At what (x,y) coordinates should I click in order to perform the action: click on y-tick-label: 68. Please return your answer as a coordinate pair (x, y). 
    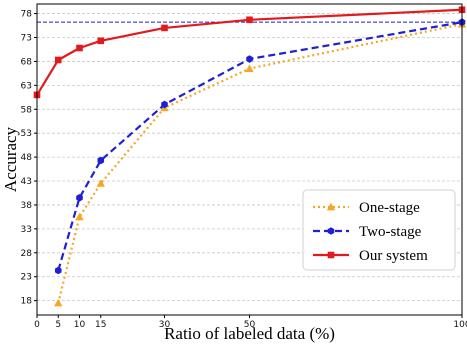
    Looking at the image, I should click on (27, 62).